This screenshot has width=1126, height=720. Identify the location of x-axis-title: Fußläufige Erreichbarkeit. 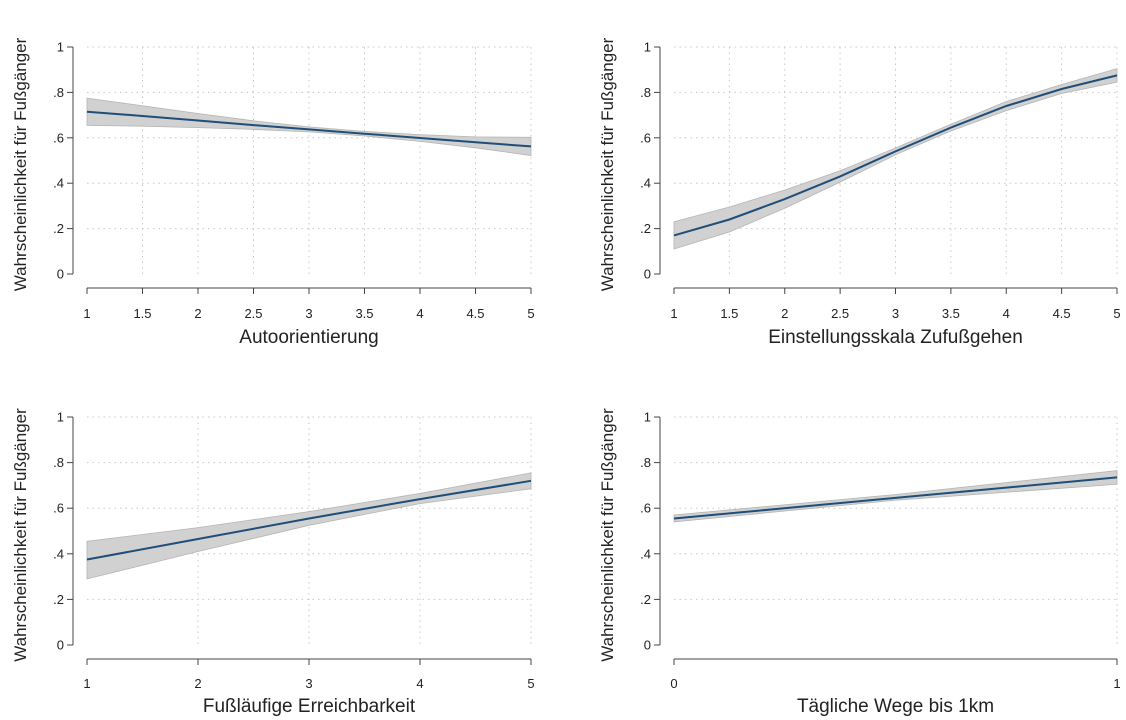
(309, 706).